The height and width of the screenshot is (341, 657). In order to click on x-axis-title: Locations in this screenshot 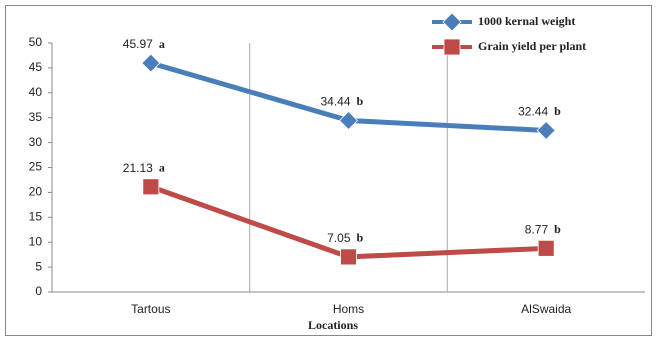, I will do `click(333, 325)`.